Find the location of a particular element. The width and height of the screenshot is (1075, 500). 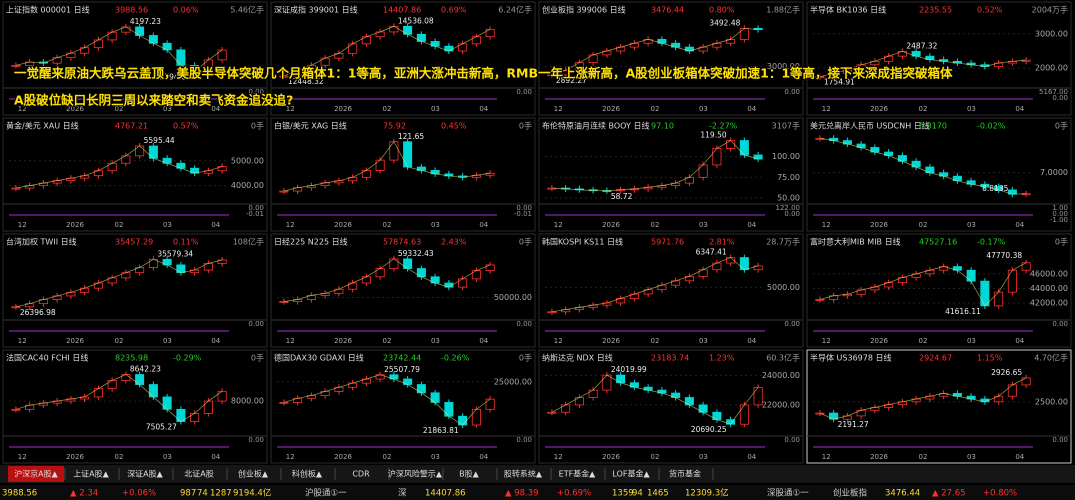

panel-volume: 3107手 is located at coordinates (786, 126).